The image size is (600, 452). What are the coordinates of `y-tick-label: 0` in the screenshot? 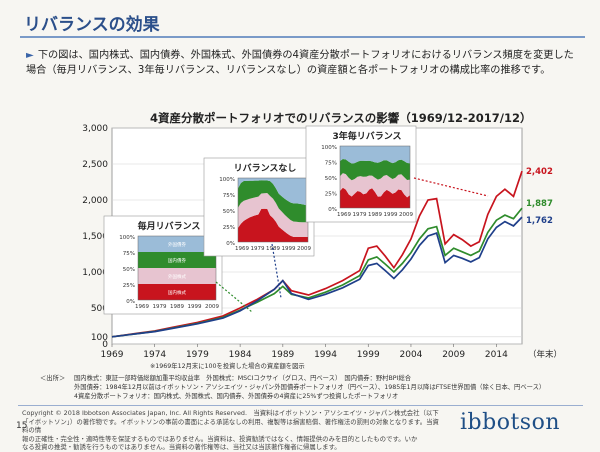 It's located at (105, 345).